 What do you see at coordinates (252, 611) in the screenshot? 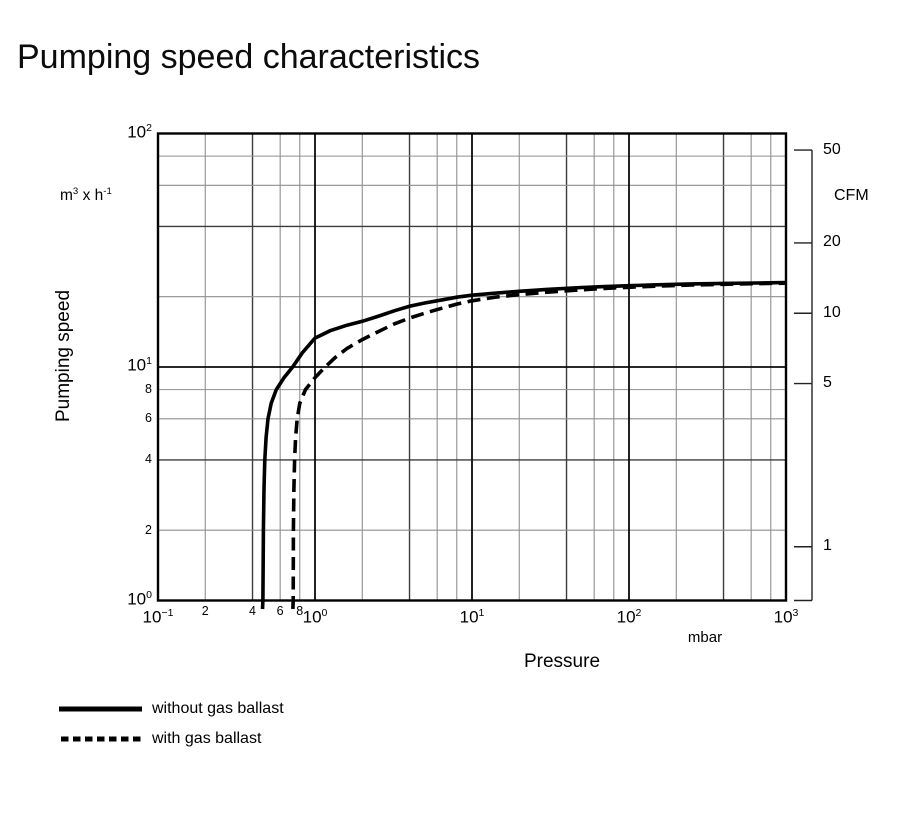
I see `x-minor-tick-label-4: 4` at bounding box center [252, 611].